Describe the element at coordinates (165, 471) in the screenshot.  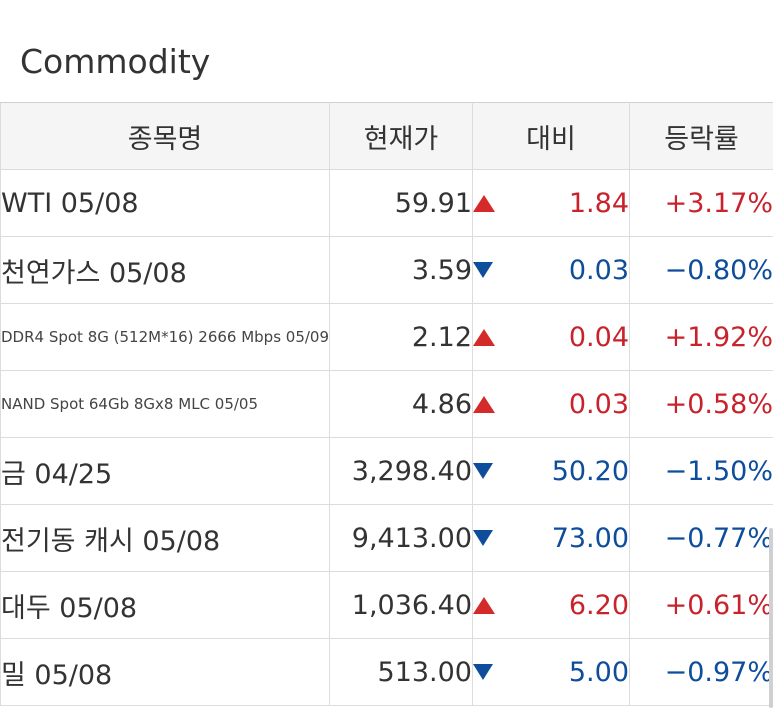
I see `commodity-name: 금 04/25` at that location.